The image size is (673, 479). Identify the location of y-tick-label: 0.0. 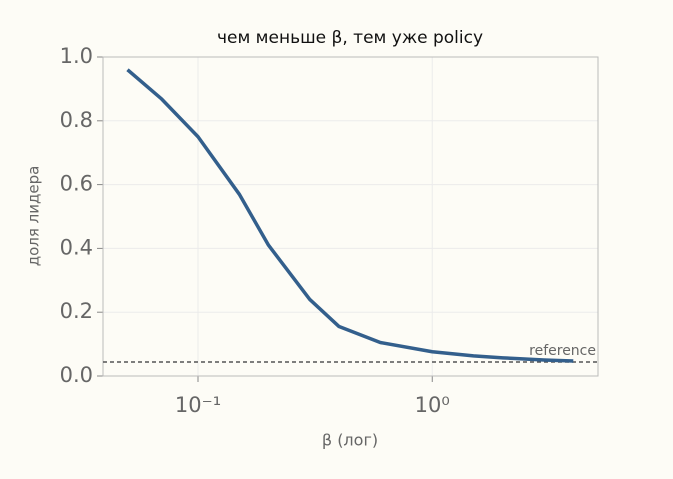
(76, 375).